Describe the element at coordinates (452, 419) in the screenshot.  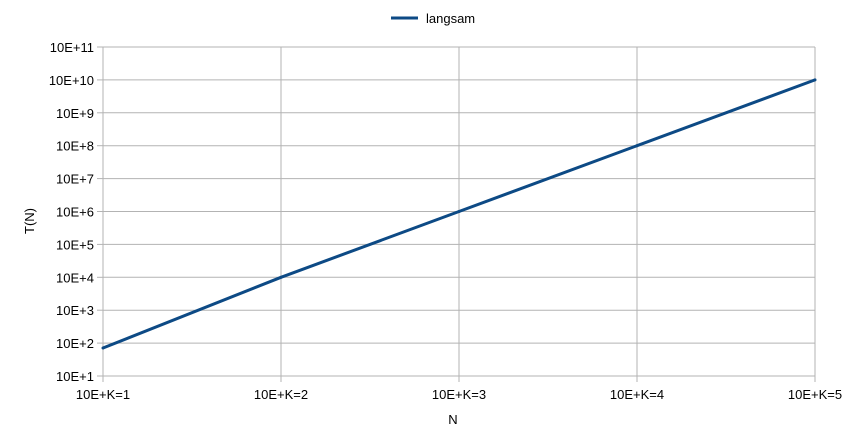
I see `x-axis-title: N` at that location.